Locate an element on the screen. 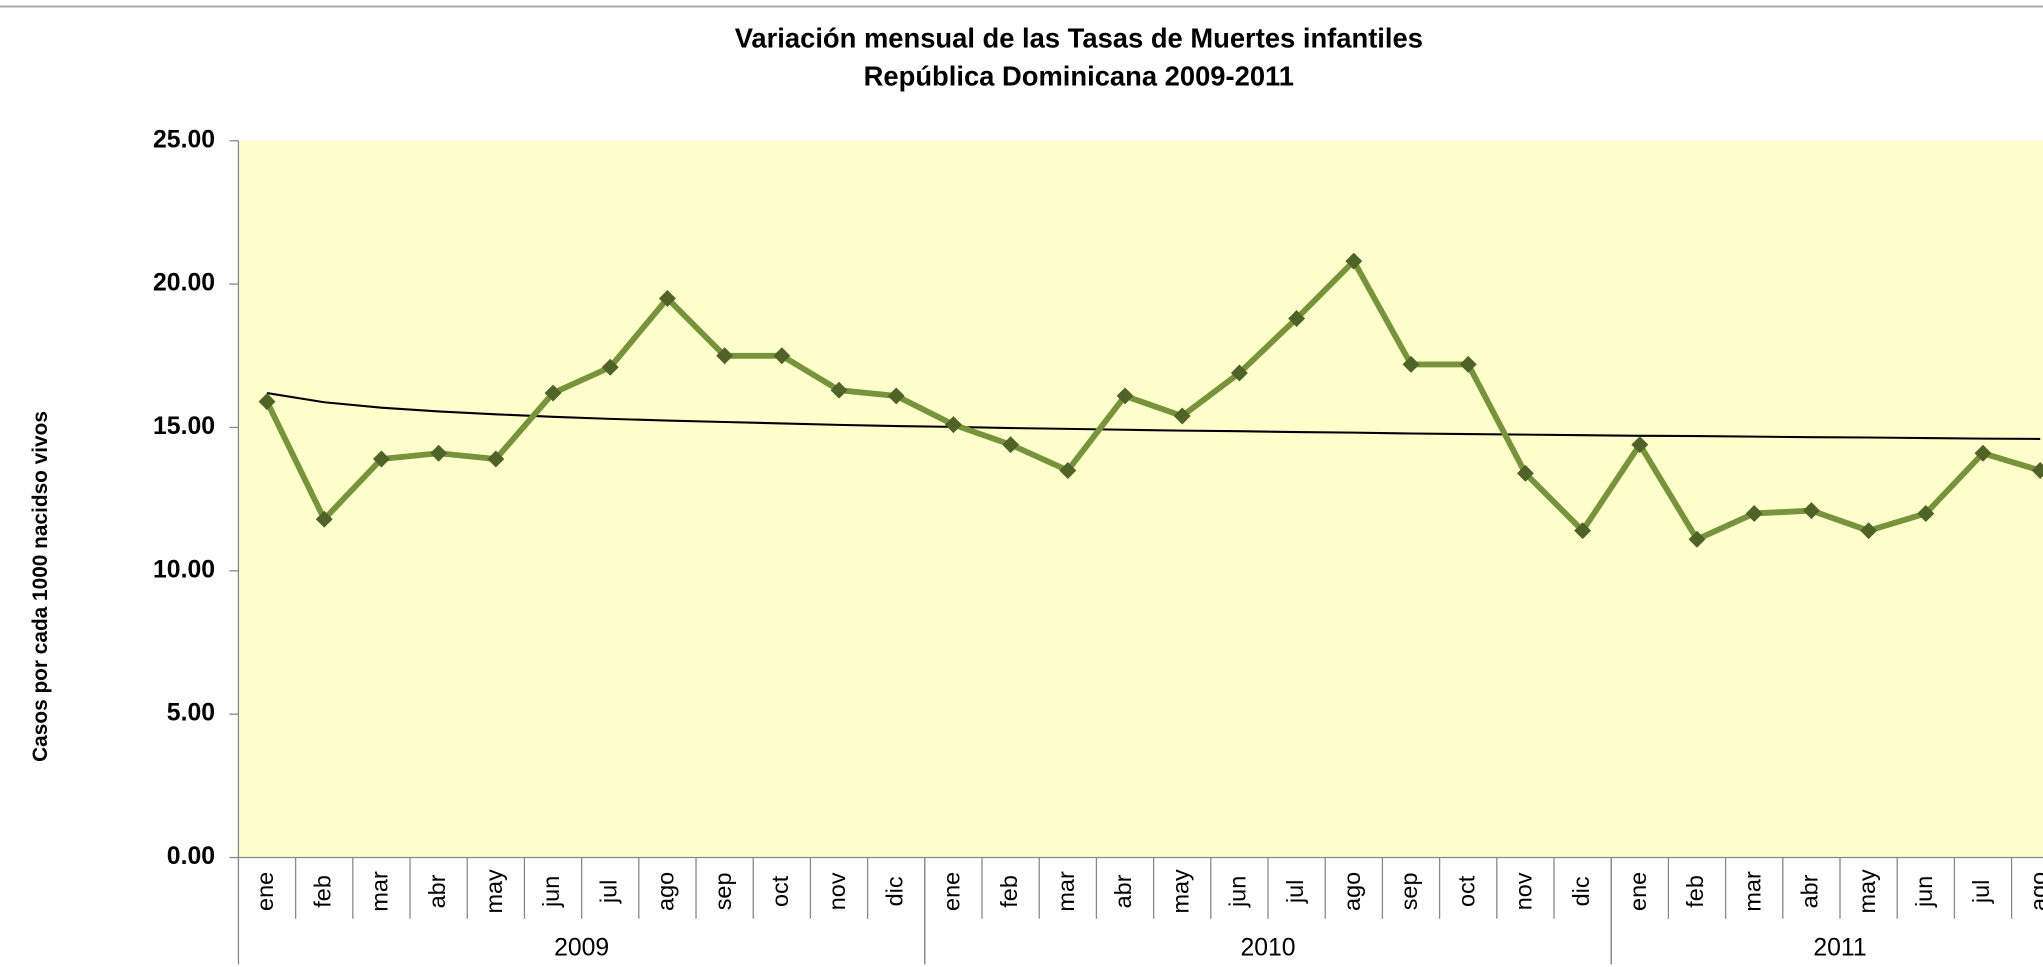 The height and width of the screenshot is (967, 2043). y-axis-label: Casos por cada 1000 nacidso vivos is located at coordinates (40, 586).